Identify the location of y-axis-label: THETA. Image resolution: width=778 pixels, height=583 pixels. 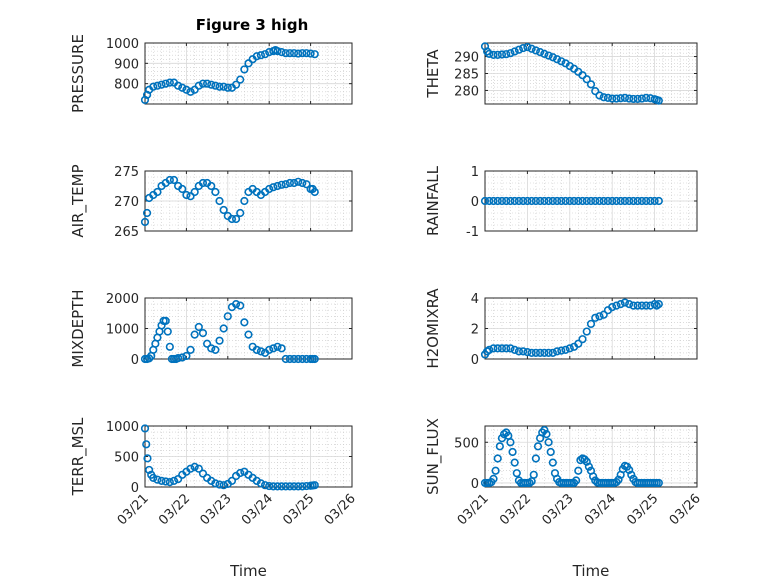
(433, 74).